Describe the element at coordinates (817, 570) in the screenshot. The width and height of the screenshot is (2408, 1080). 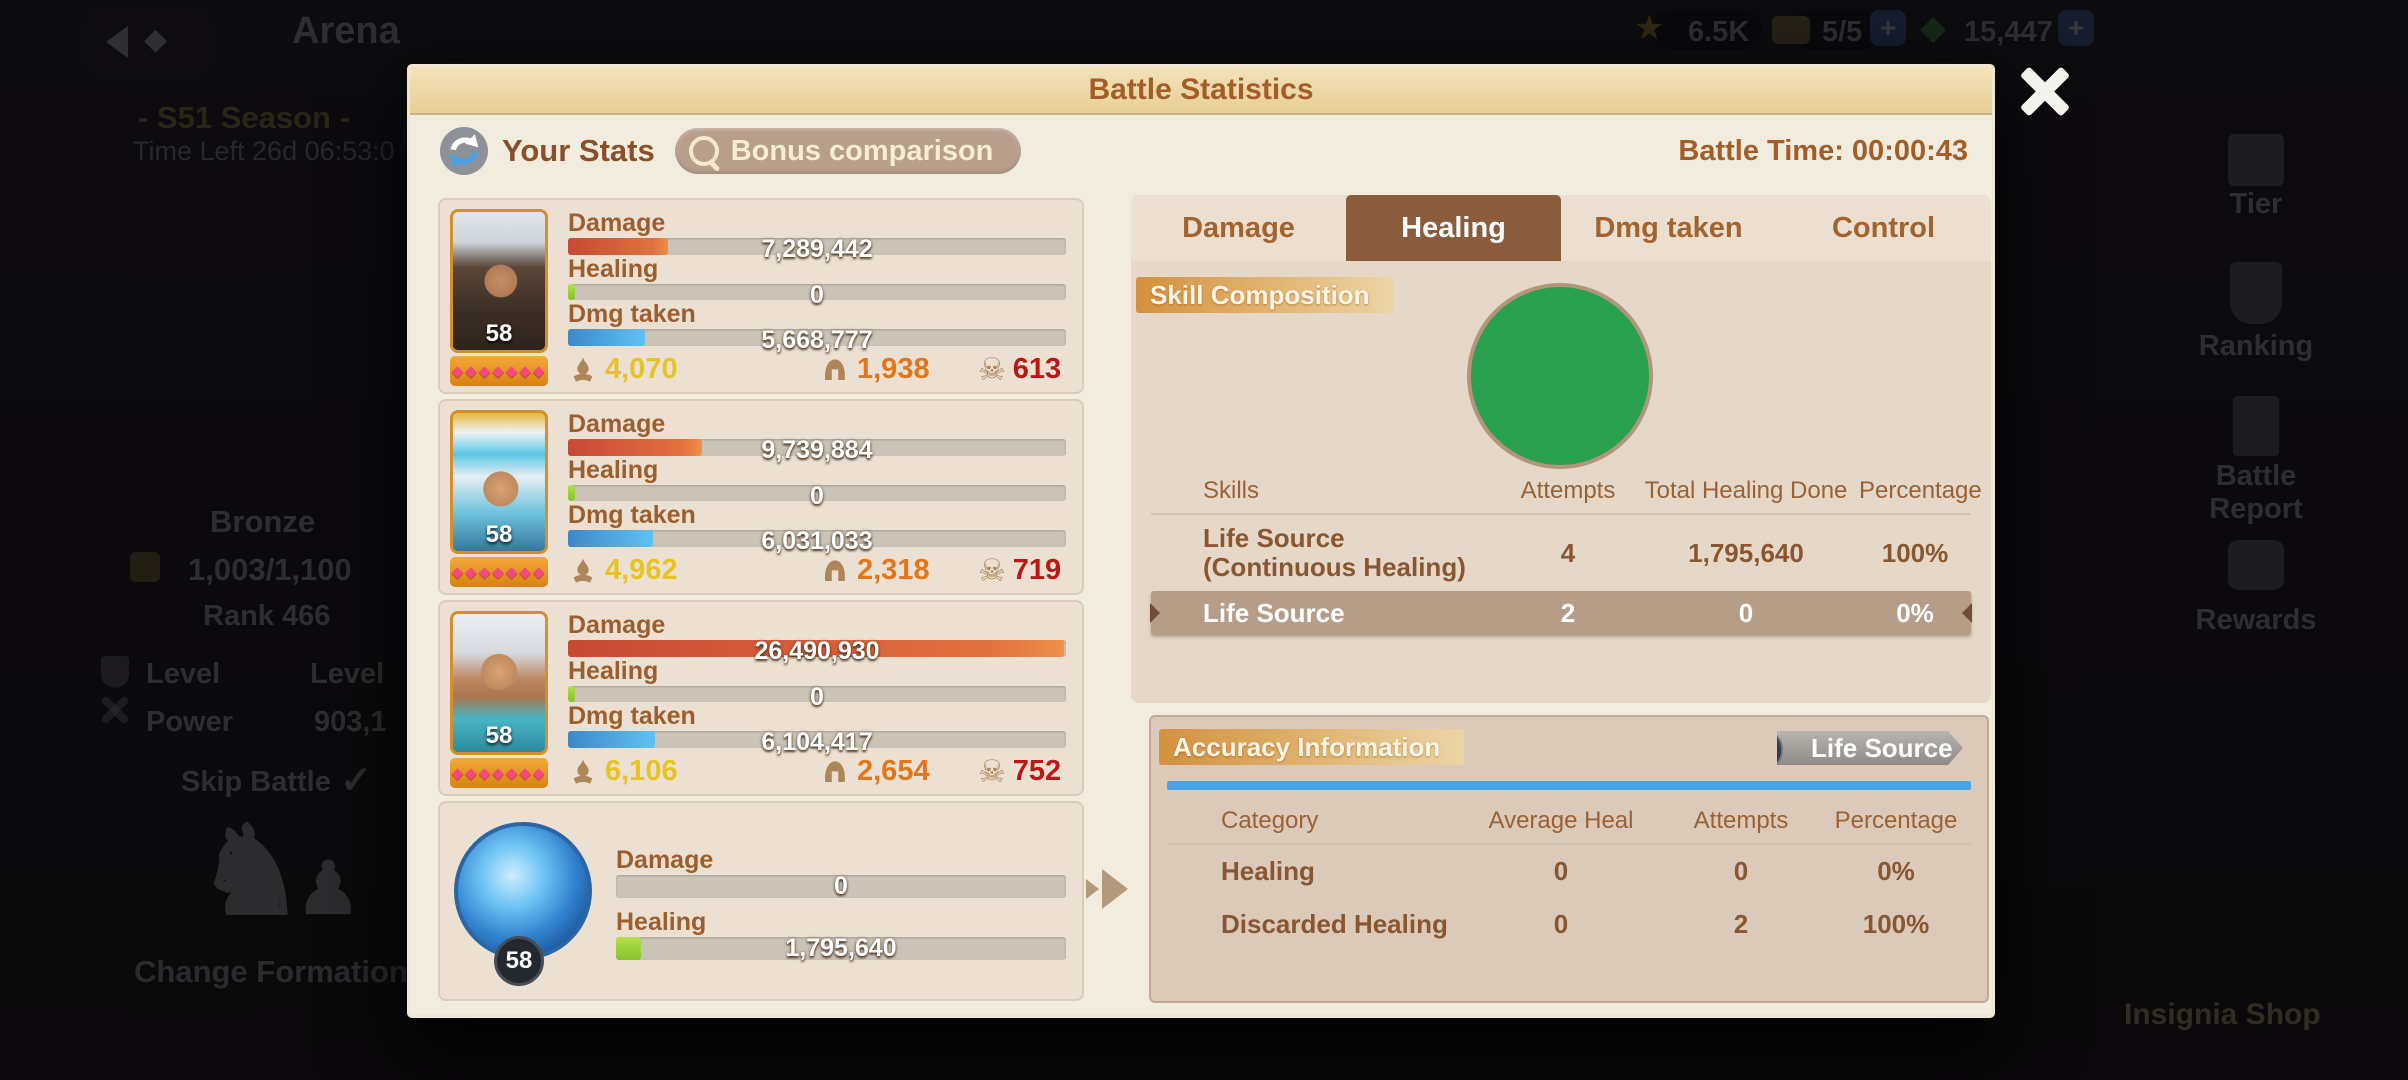
I see `hero-kill-stats: 4,962 2,318 ☠ 719` at that location.